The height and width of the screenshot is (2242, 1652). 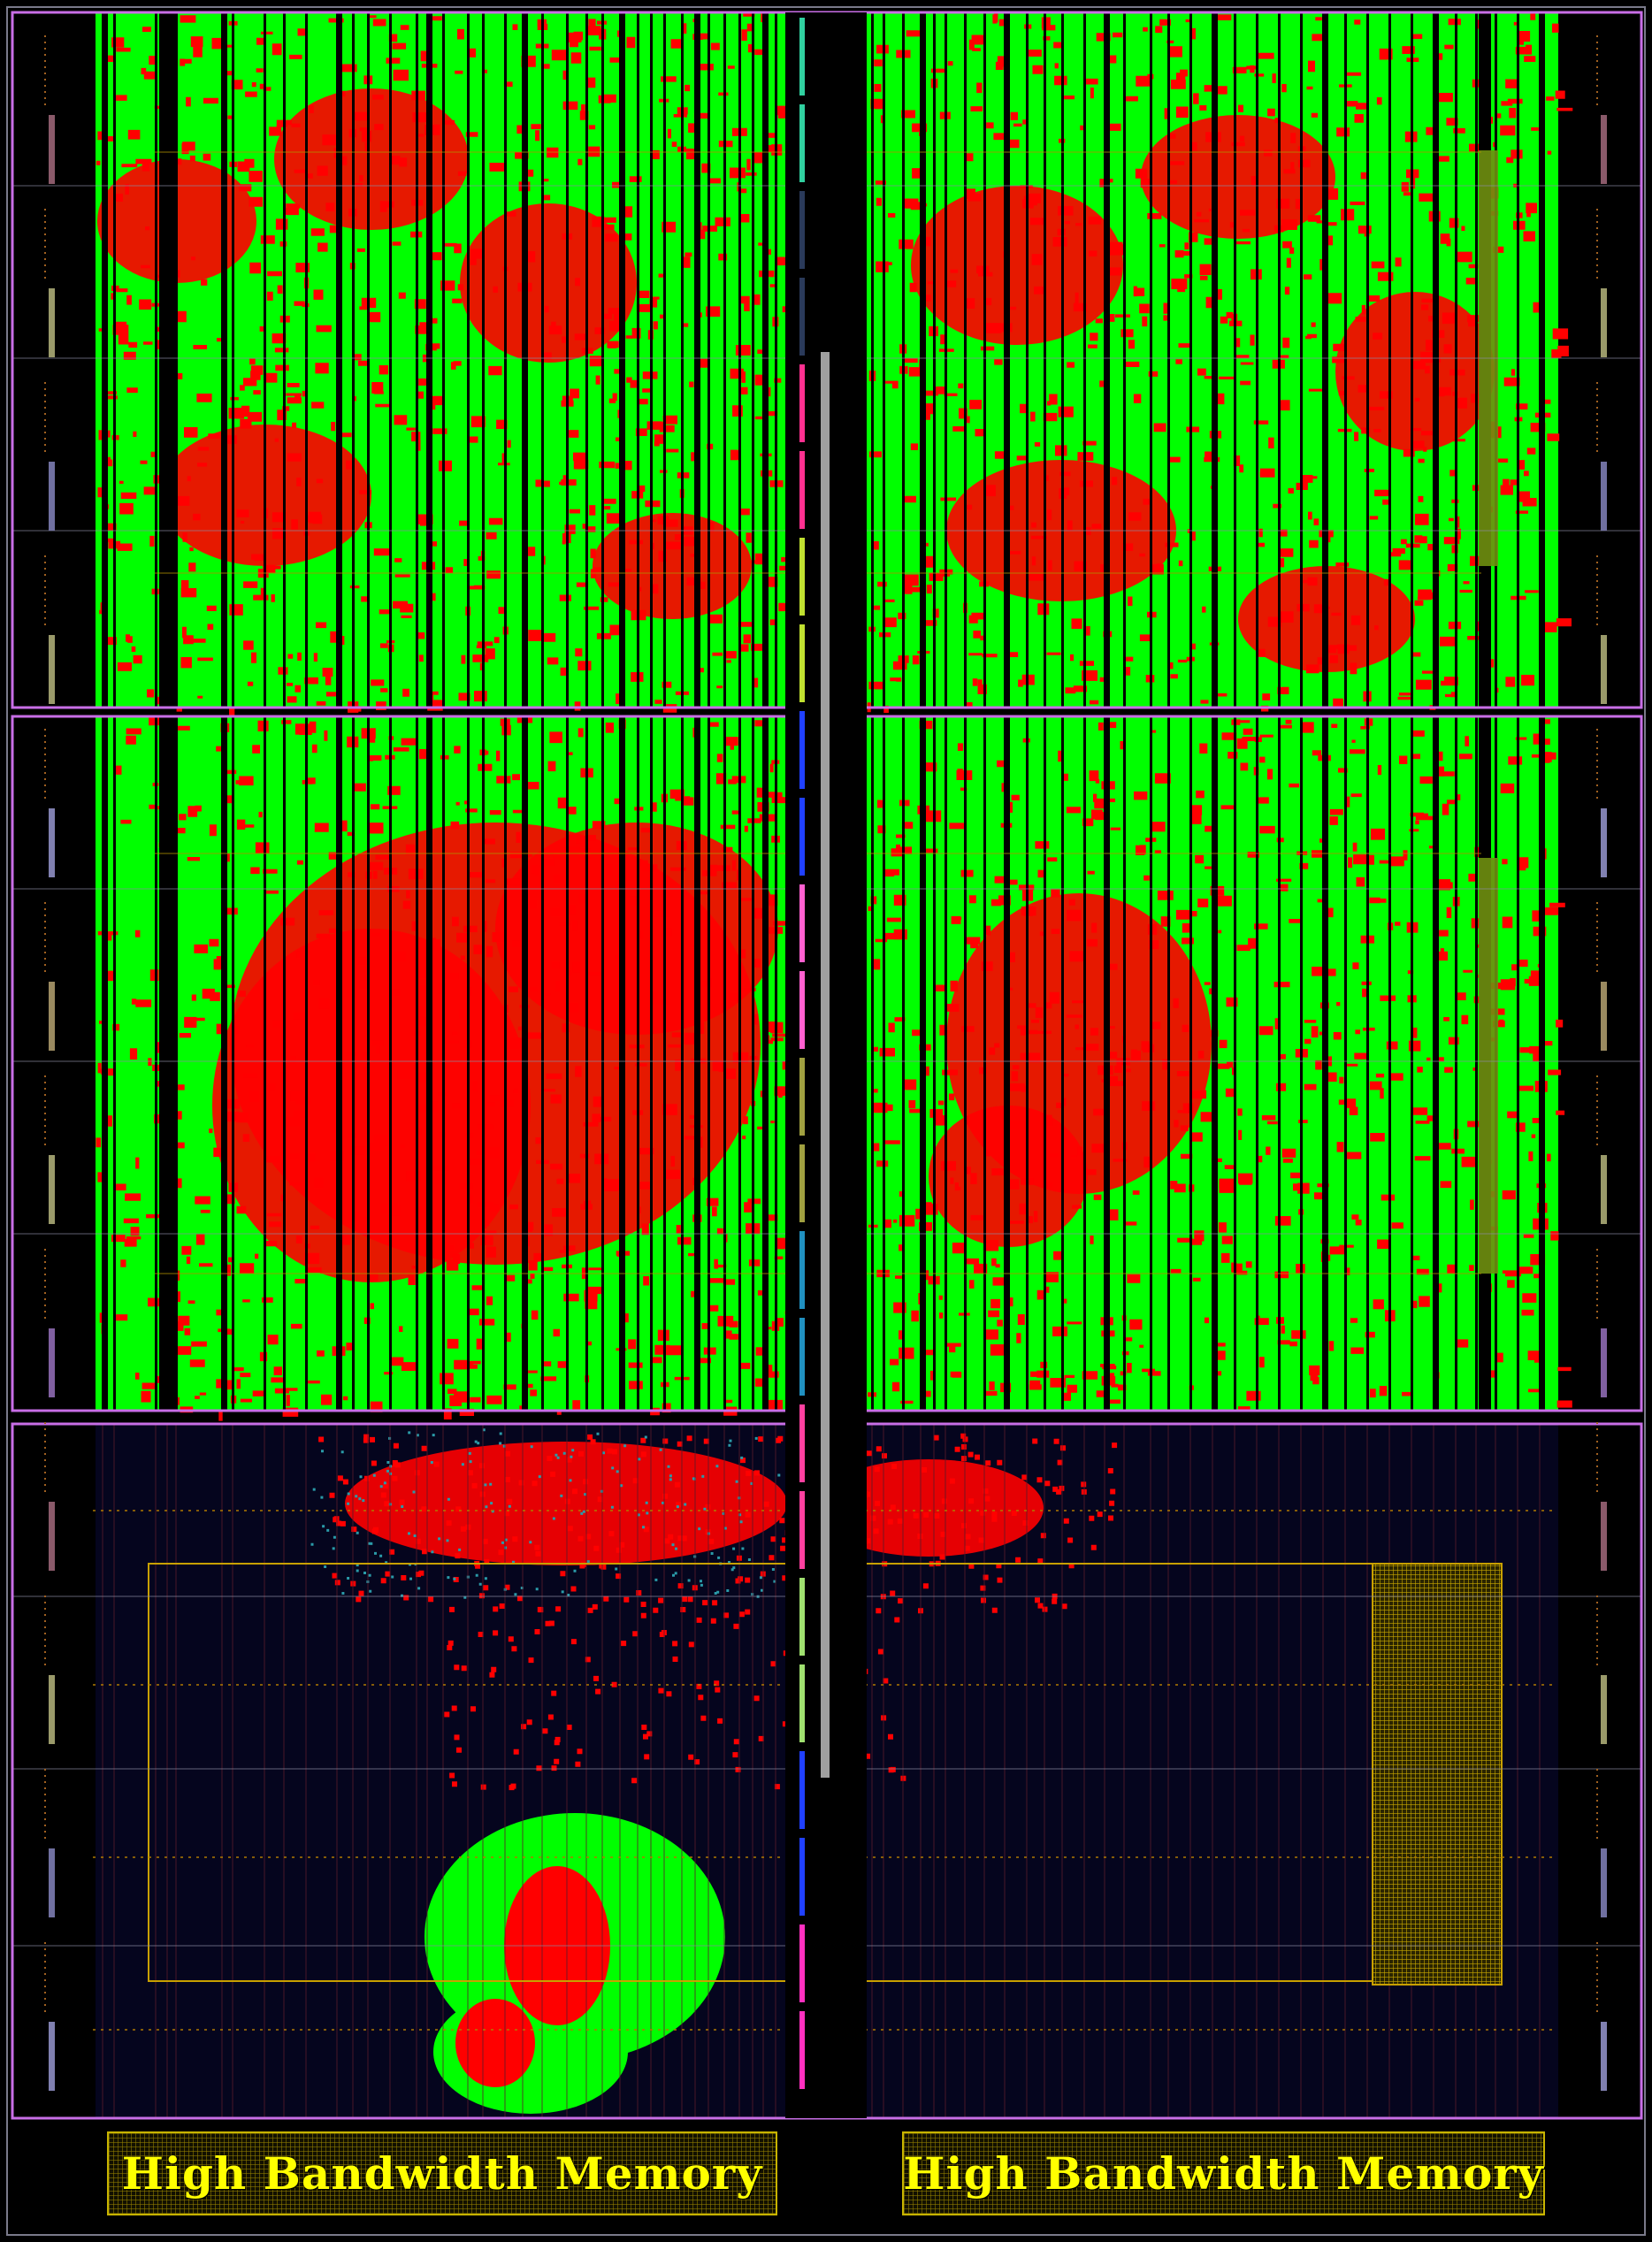 I want to click on center-spine, so click(x=826, y=1065).